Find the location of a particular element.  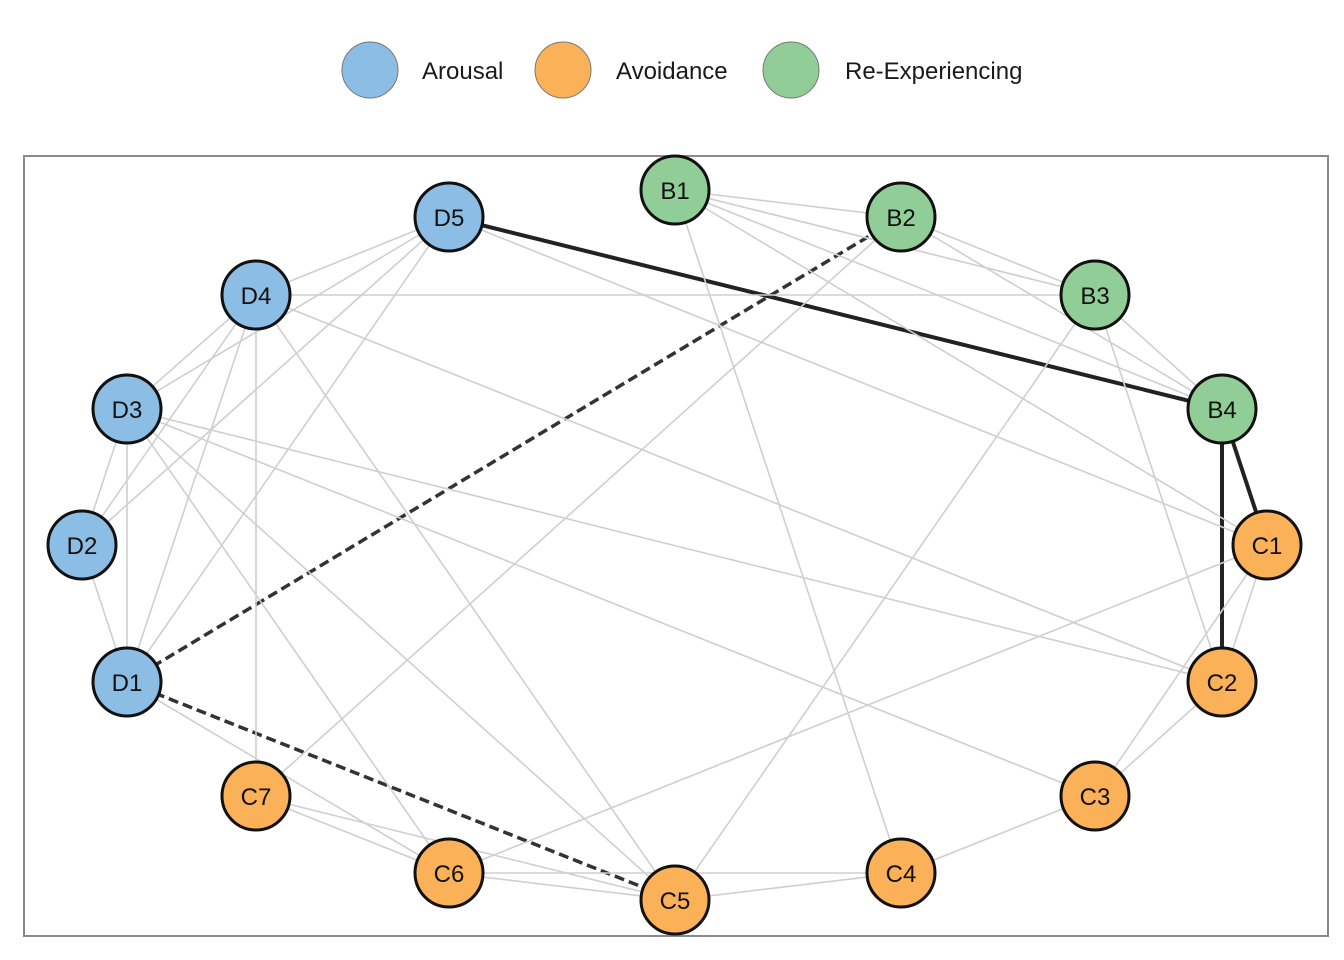

node-C5: C5 is located at coordinates (675, 900).